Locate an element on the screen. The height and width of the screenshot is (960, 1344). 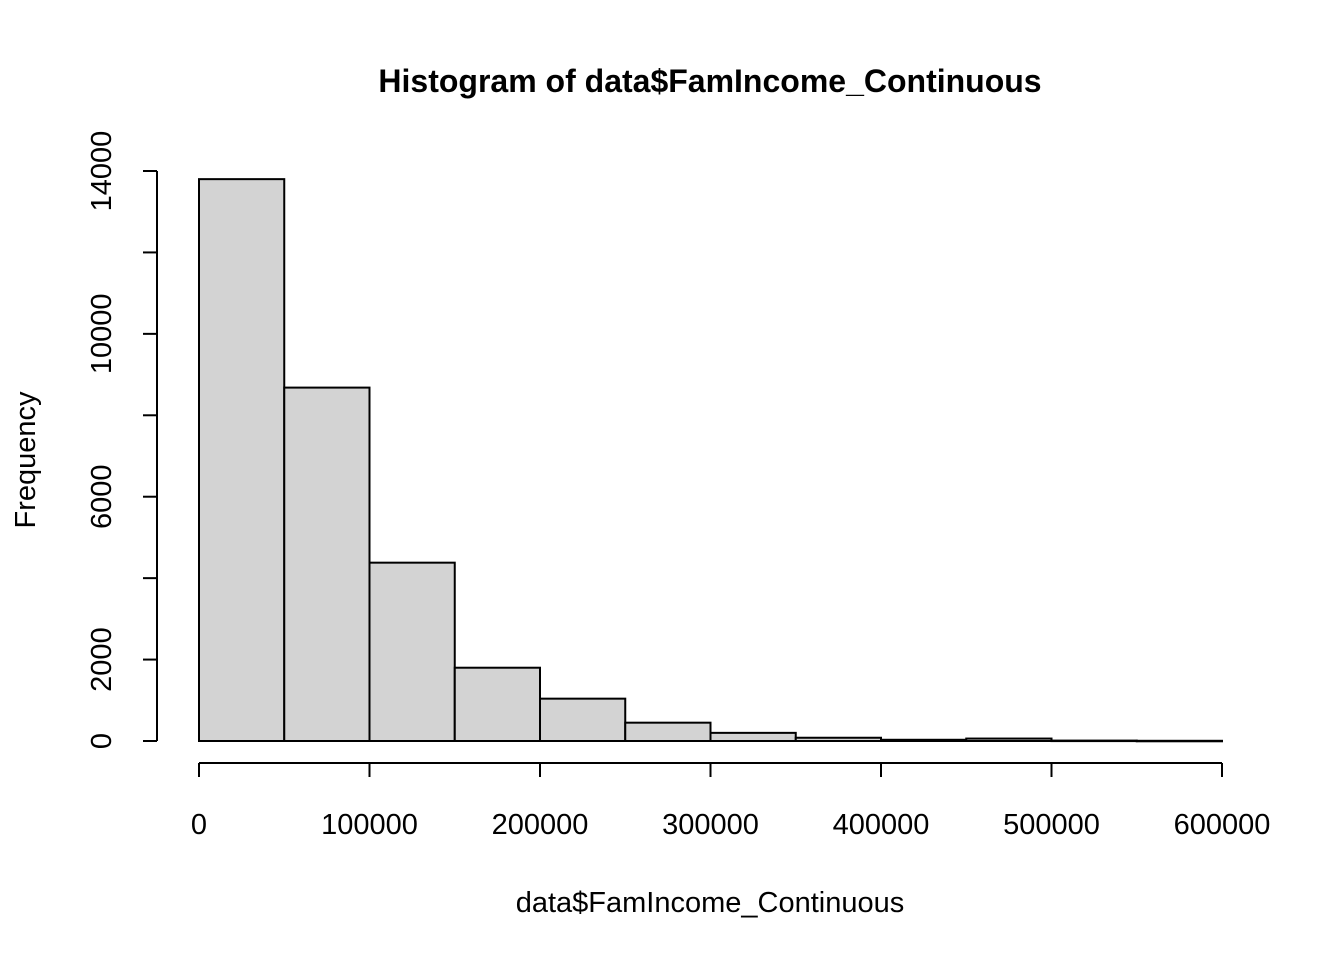
x-tick-label: 600000 is located at coordinates (1222, 825).